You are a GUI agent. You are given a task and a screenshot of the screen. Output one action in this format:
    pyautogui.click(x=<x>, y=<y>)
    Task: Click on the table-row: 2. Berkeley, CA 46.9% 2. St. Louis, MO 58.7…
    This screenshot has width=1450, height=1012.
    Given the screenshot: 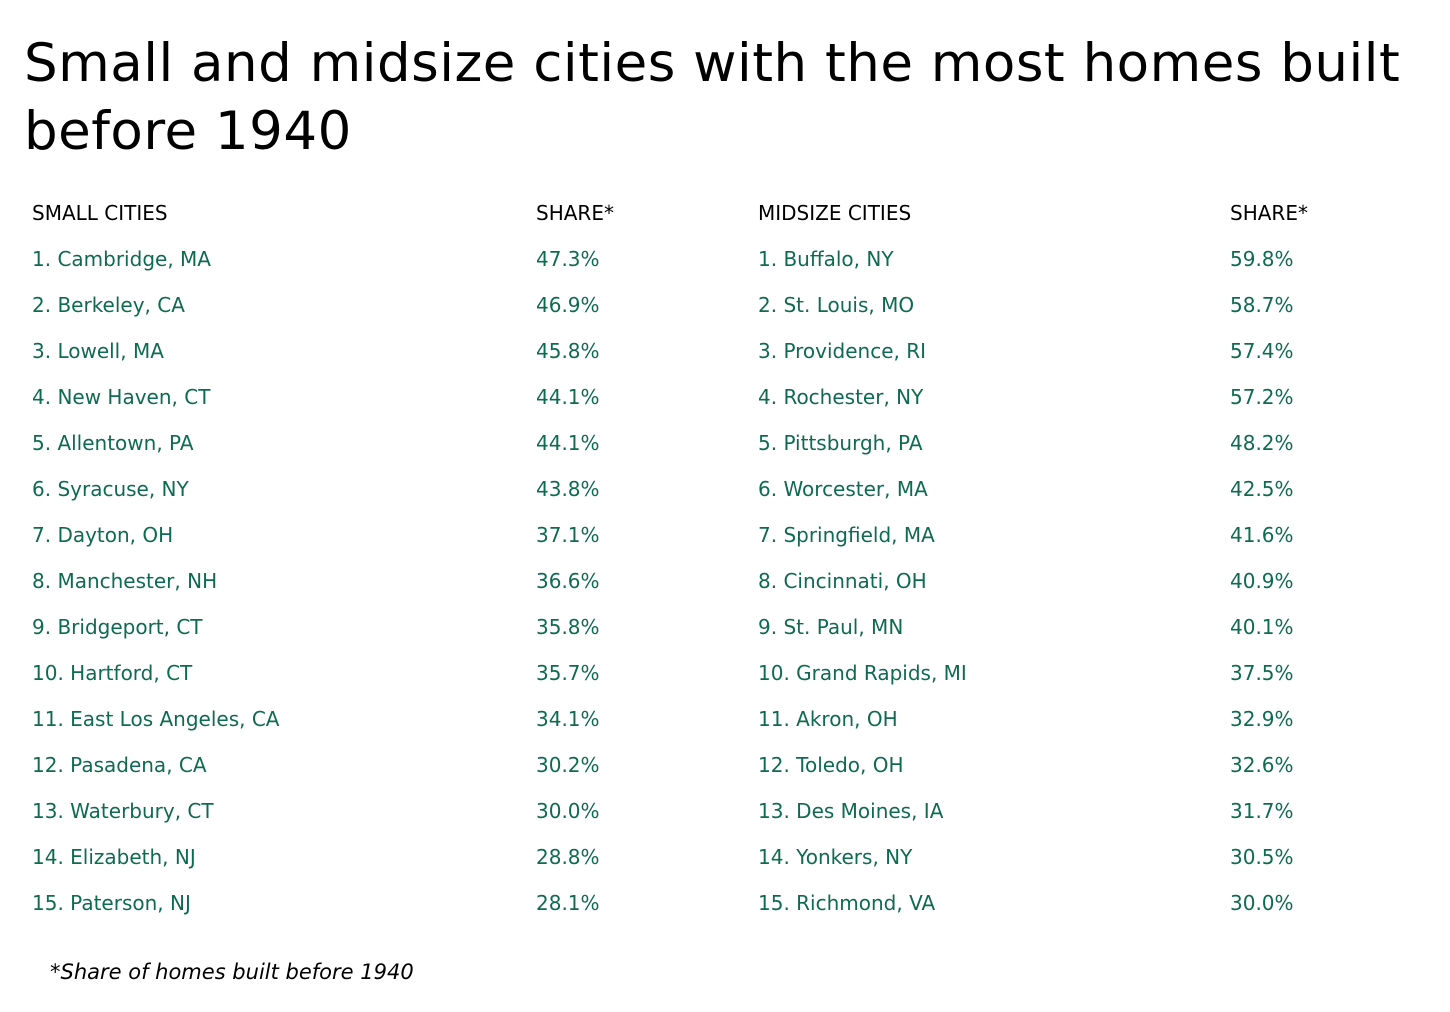 What is the action you would take?
    pyautogui.click(x=732, y=305)
    